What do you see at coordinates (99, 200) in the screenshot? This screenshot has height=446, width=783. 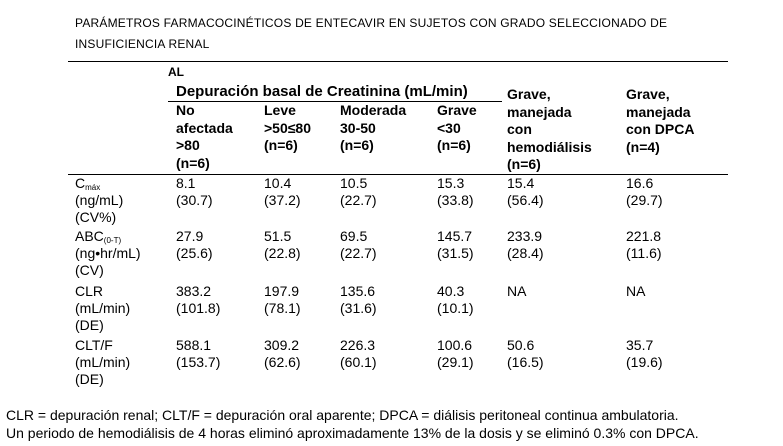 I see `row-1-label-line-2: (ng/mL)` at bounding box center [99, 200].